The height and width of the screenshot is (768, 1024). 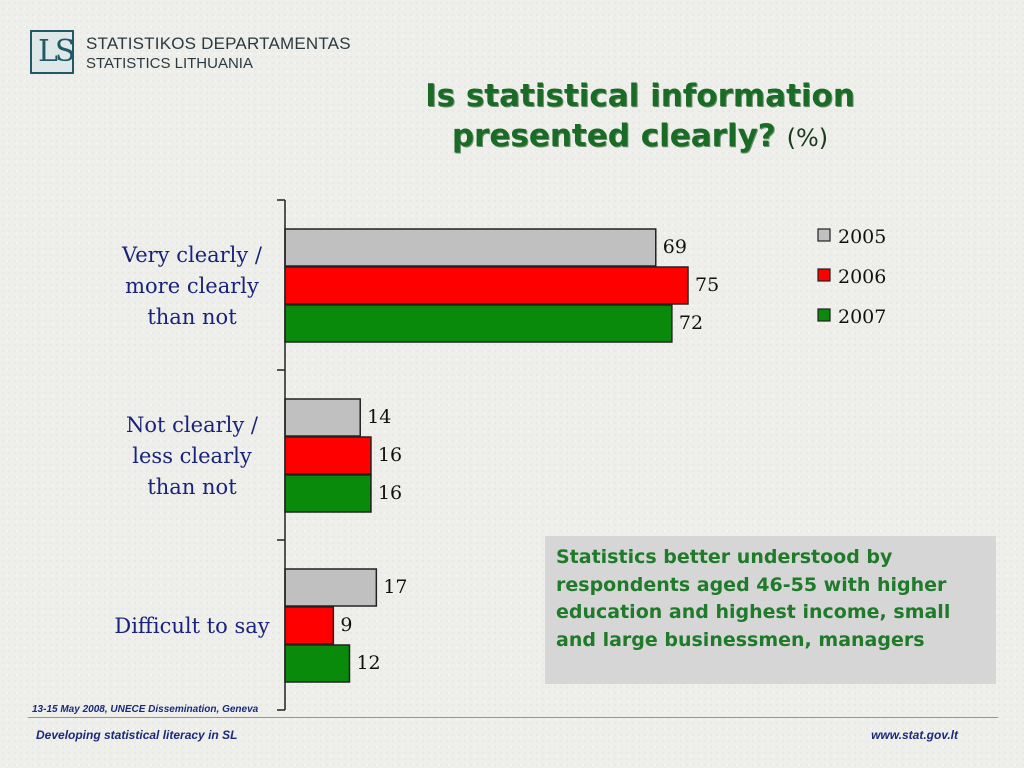 What do you see at coordinates (824, 275) in the screenshot?
I see `legend-swatch-2006` at bounding box center [824, 275].